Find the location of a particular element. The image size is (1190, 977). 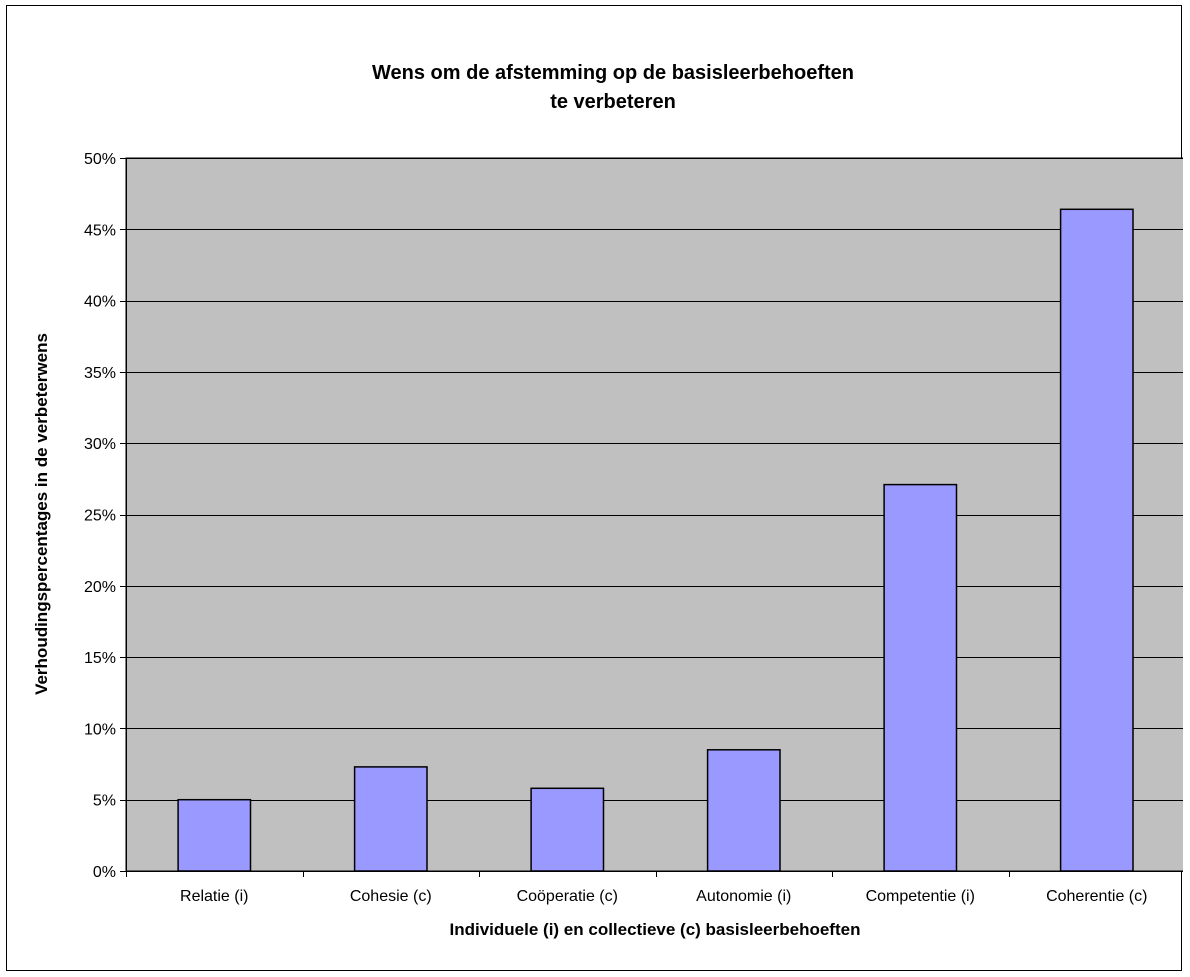

y-tick-label: 45% is located at coordinates (100, 230).